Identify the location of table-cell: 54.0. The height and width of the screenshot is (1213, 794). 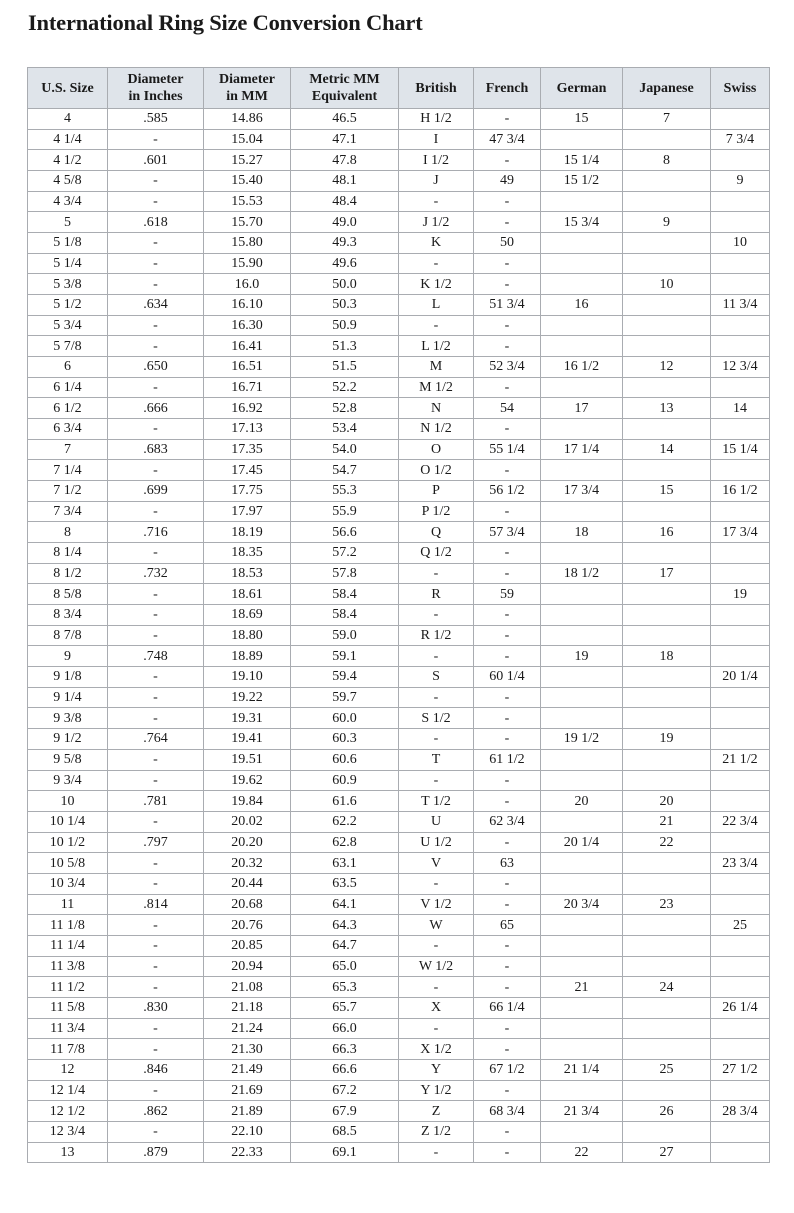
(344, 449).